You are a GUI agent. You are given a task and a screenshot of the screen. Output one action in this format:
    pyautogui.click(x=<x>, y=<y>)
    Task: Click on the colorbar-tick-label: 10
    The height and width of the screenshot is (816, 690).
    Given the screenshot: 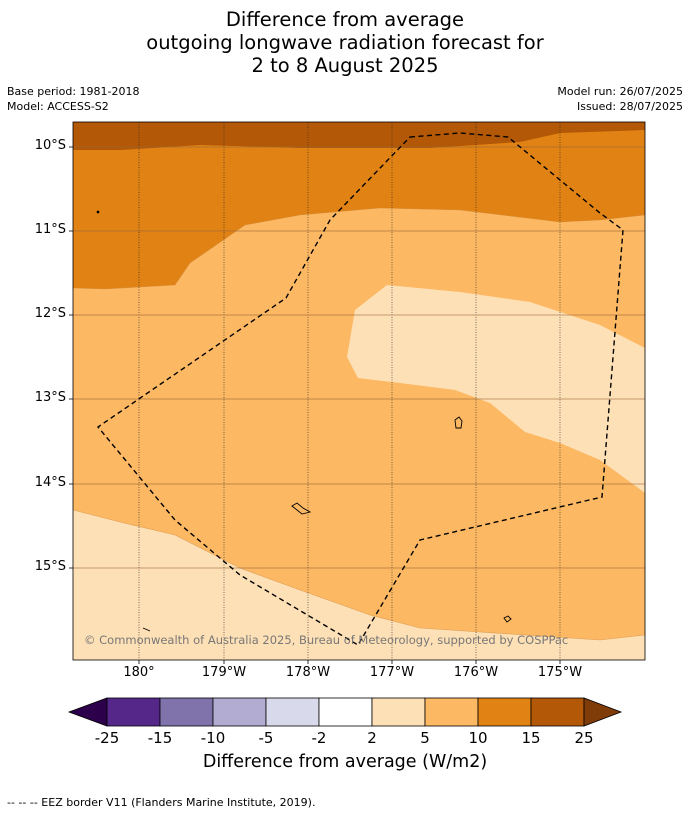 What is the action you would take?
    pyautogui.click(x=478, y=738)
    